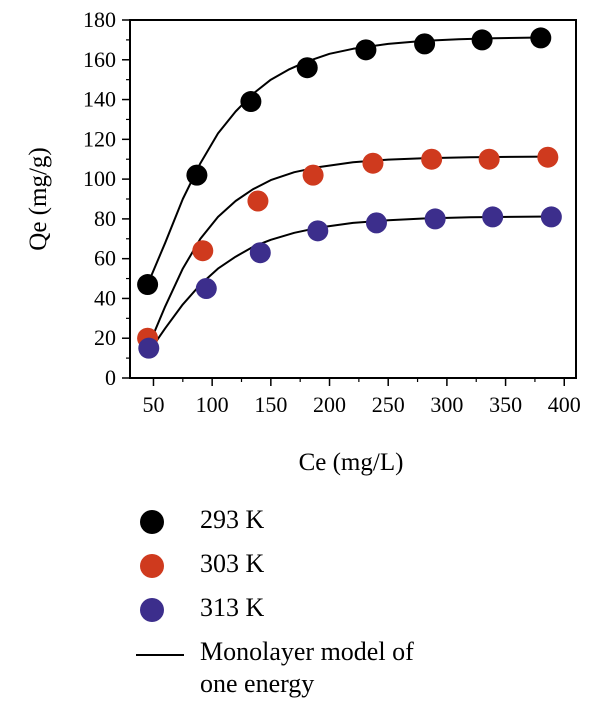 Image resolution: width=600 pixels, height=724 pixels. I want to click on legend-marker-303k, so click(152, 566).